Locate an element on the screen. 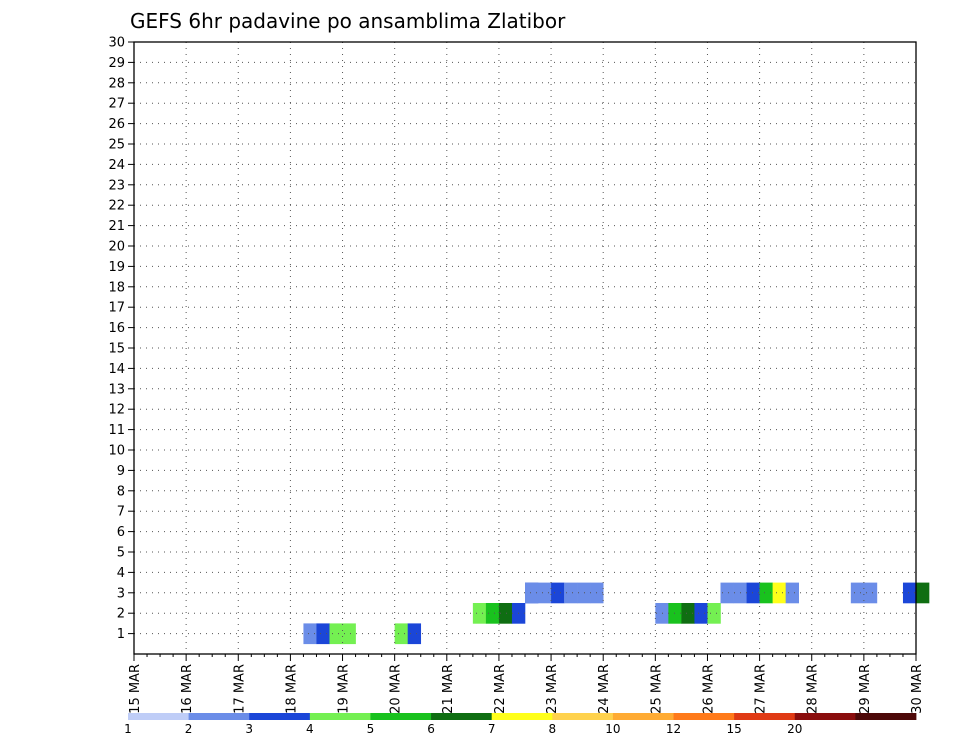 This screenshot has height=742, width=960. x-tick-label-1: 16 MAR is located at coordinates (187, 689).